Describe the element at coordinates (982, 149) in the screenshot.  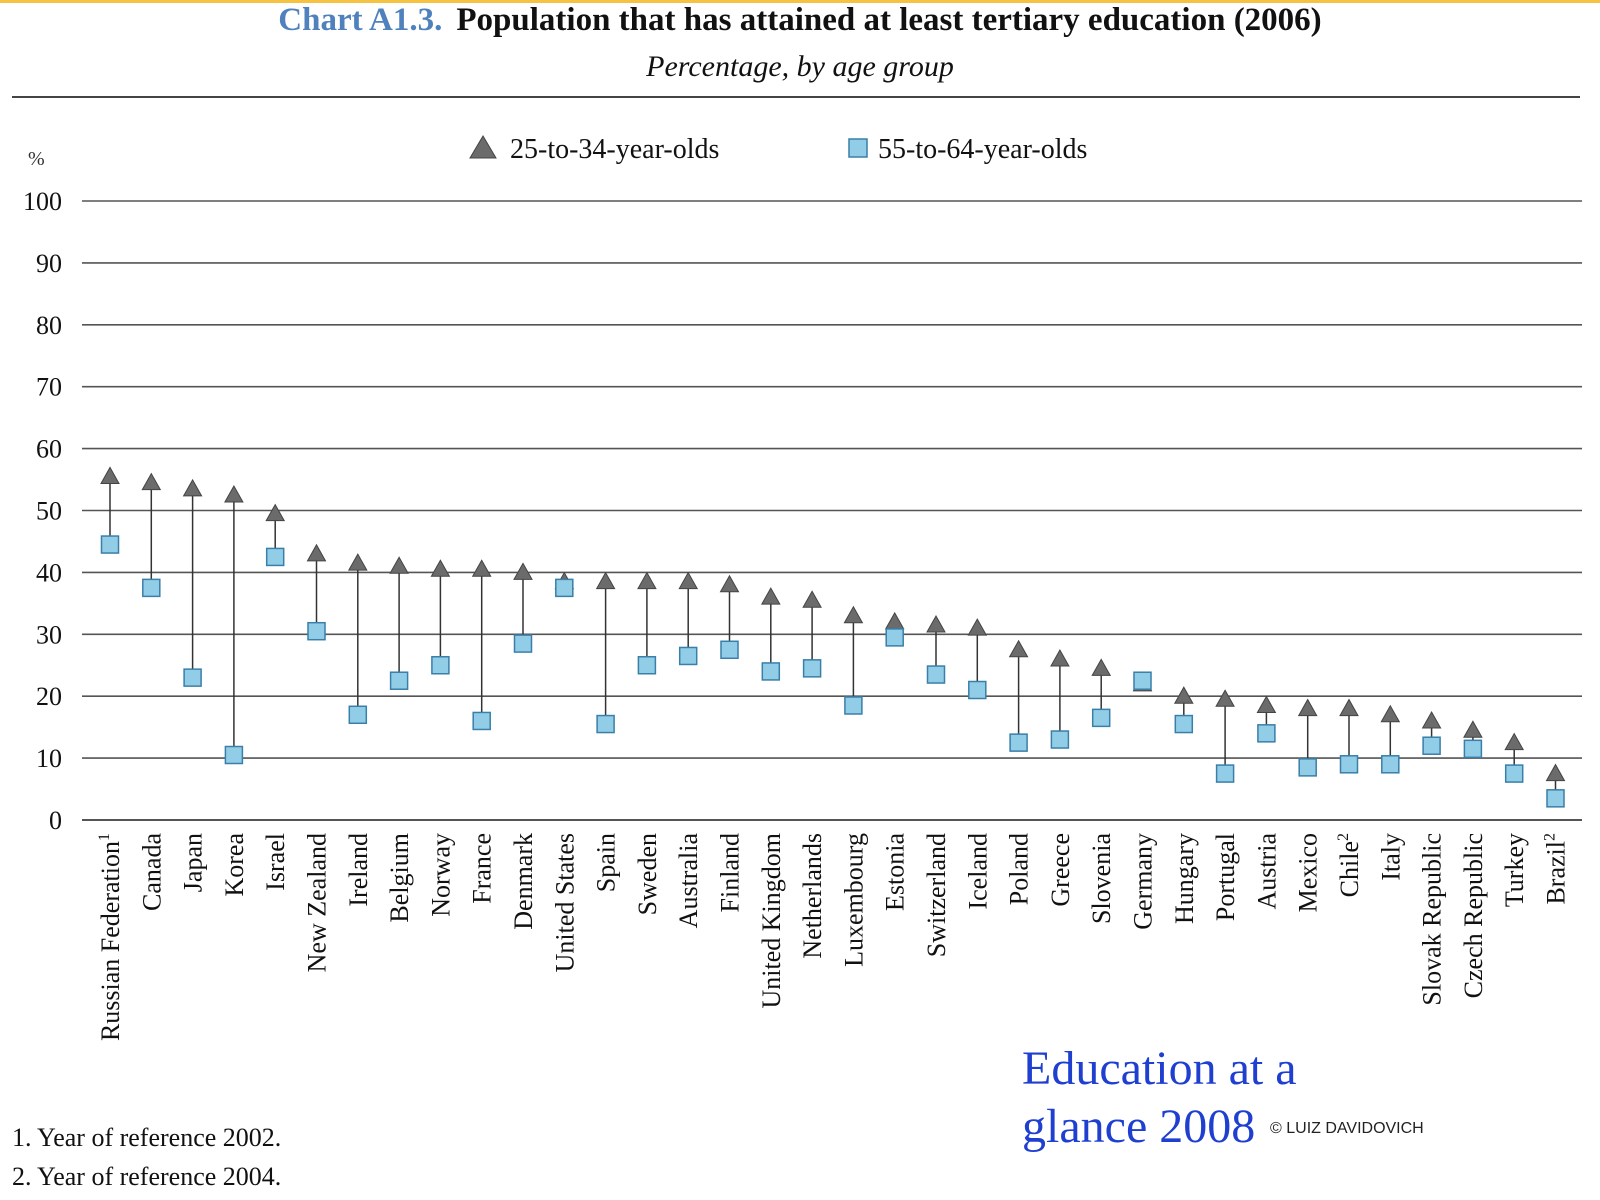
I see `legend-label-55-64: 55-to-64-year-olds` at that location.